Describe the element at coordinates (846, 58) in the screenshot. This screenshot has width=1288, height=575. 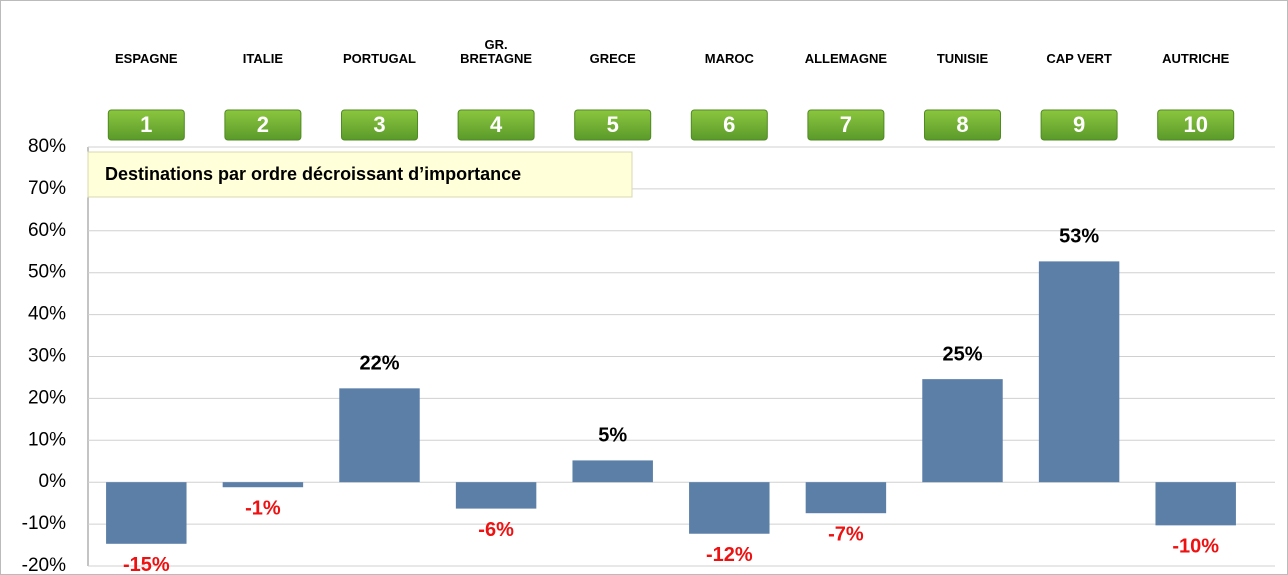
I see `category-label: ALLEMAGNE` at that location.